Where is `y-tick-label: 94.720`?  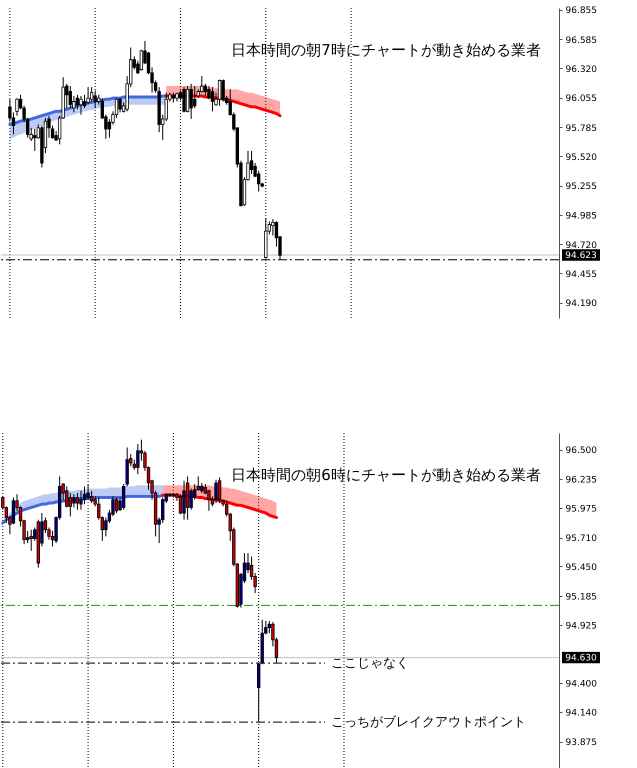
y-tick-label: 94.720 is located at coordinates (582, 245).